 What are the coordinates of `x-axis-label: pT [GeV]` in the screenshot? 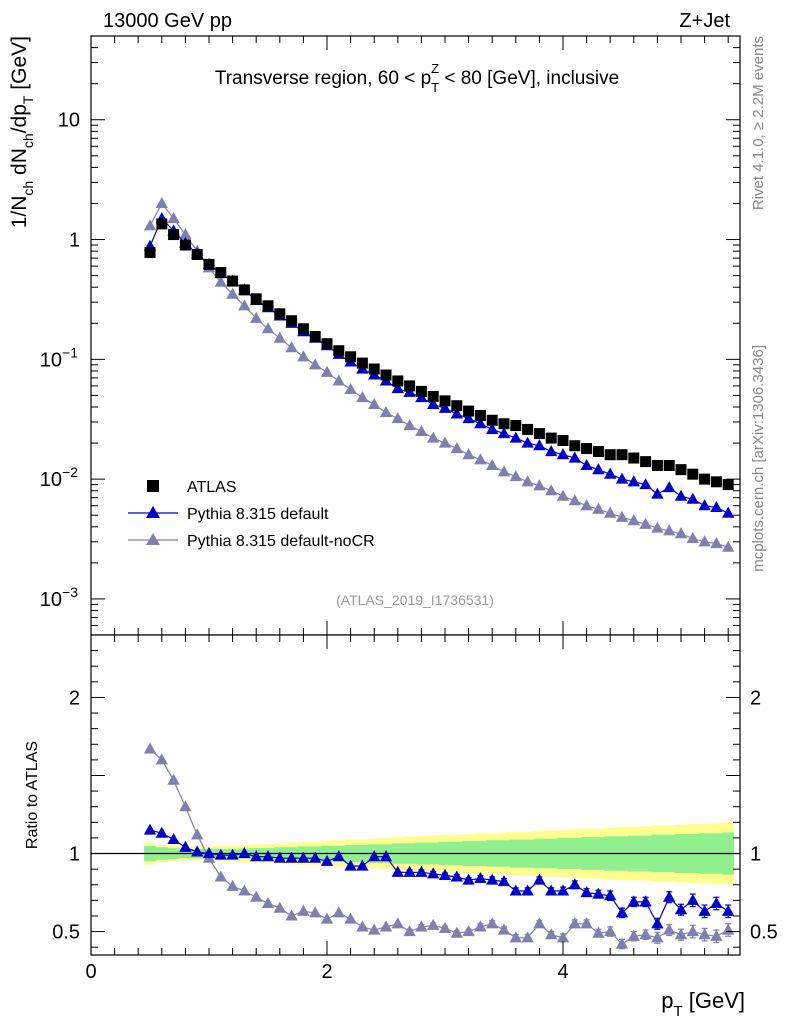 It's located at (703, 1004).